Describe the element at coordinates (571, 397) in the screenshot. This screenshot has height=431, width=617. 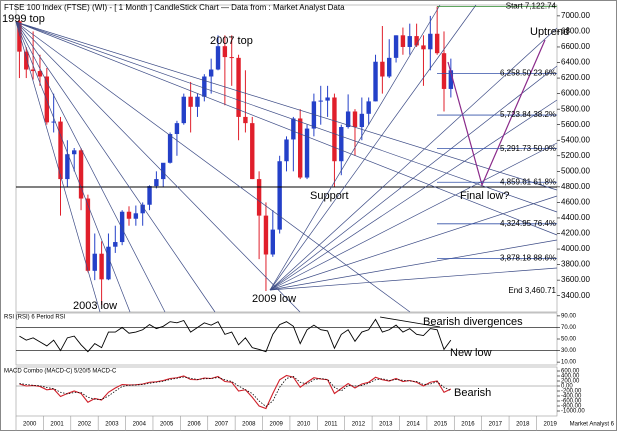
I see `y-tick-label: -400.00` at that location.